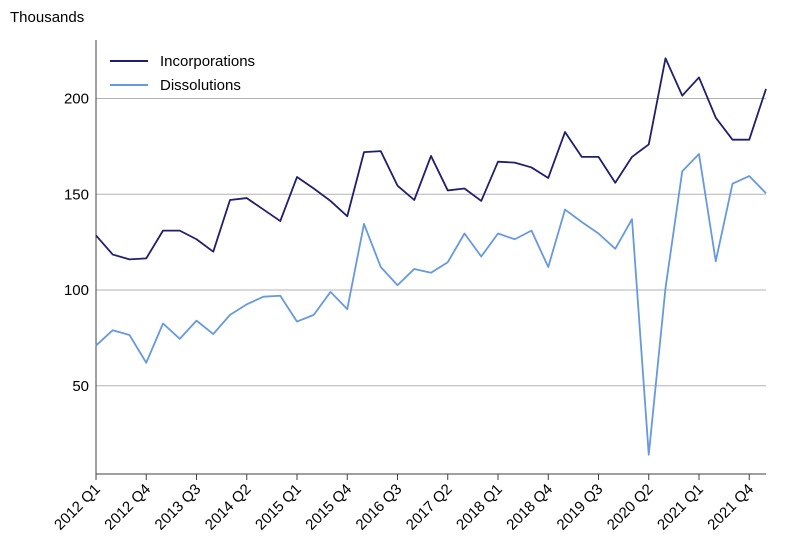 Image resolution: width=788 pixels, height=551 pixels. I want to click on y-axis-ticks: 50 100 150 200, so click(76, 243).